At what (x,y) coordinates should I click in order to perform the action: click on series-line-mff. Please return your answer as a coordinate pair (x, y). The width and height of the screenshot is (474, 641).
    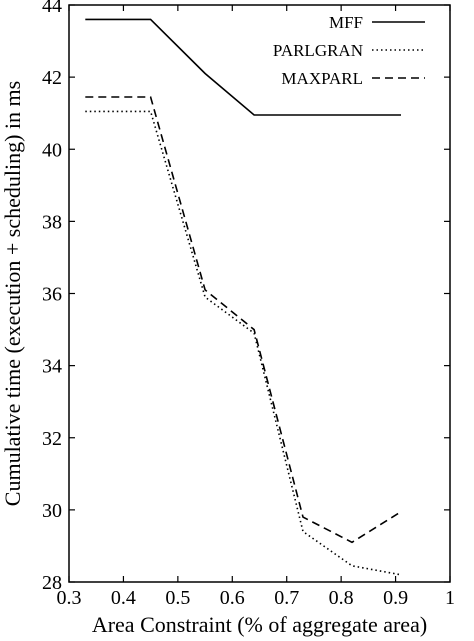
    Looking at the image, I should click on (243, 67).